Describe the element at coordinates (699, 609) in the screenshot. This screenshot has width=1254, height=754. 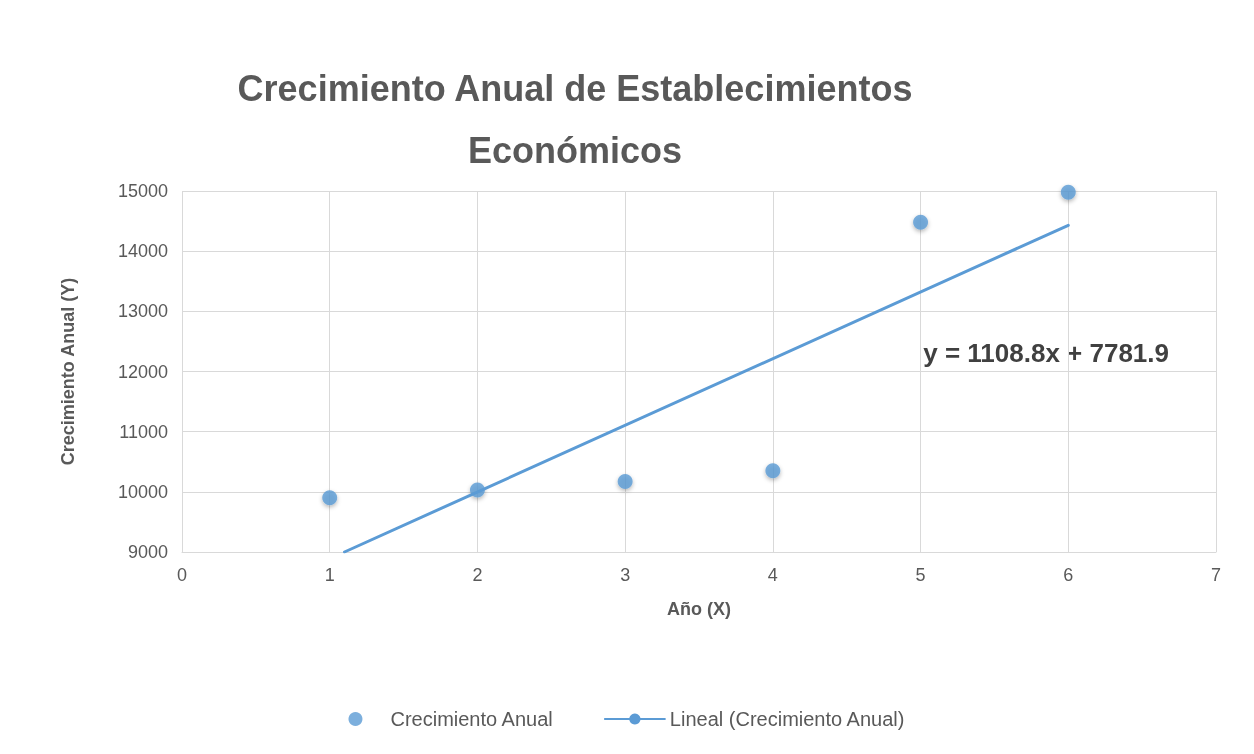
I see `x-axis-title: Año (X)` at that location.